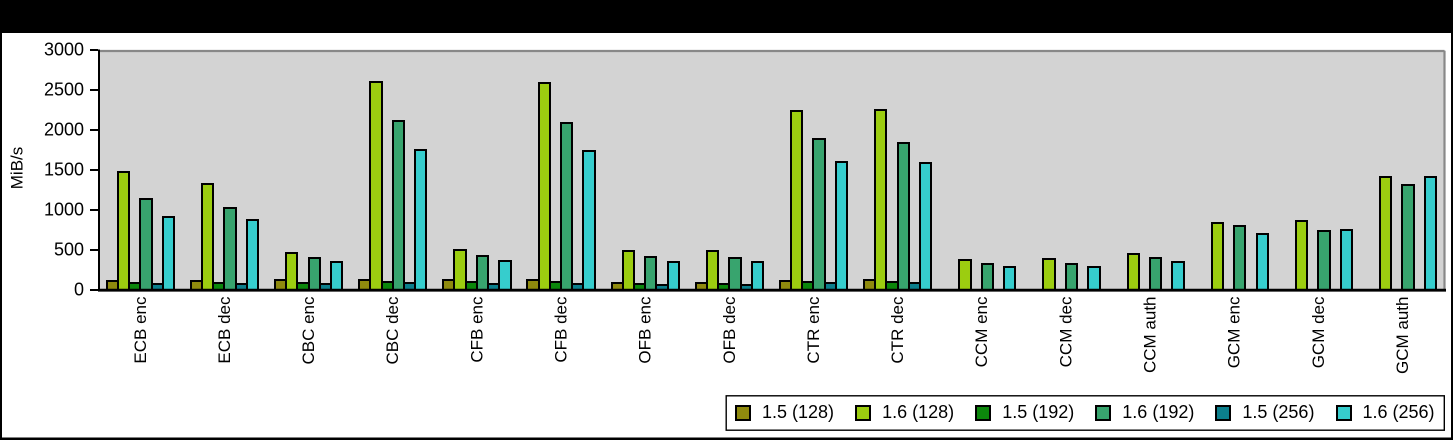 Image resolution: width=1453 pixels, height=440 pixels. What do you see at coordinates (798, 412) in the screenshot?
I see `svg-text: 1.5 (128)` at bounding box center [798, 412].